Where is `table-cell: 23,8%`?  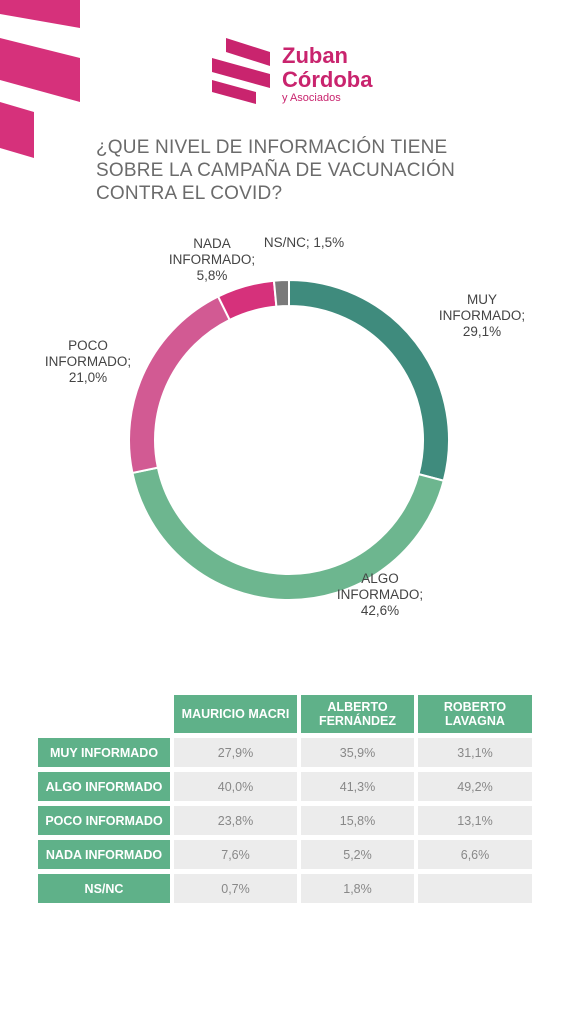
table-cell: 23,8% is located at coordinates (235, 820).